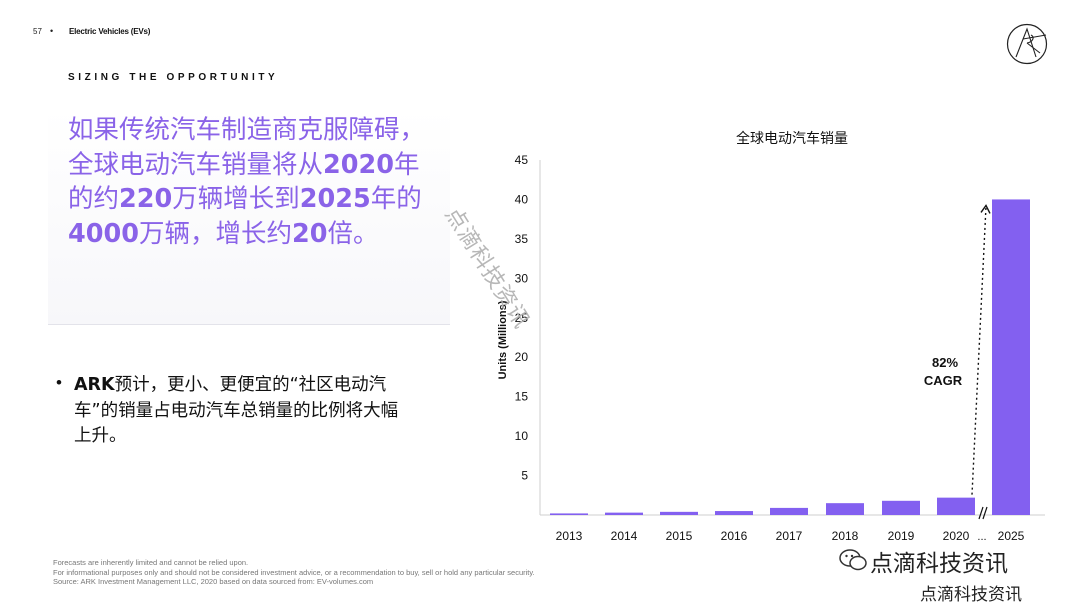  I want to click on y-tick-label: 40, so click(522, 199).